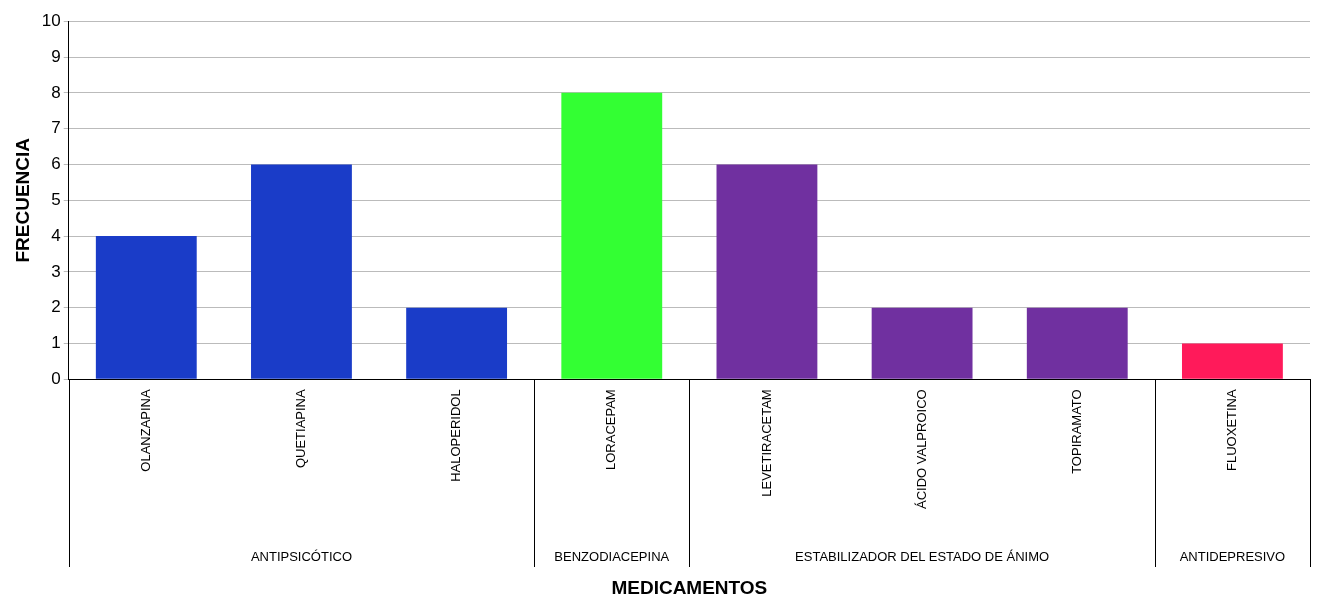 The width and height of the screenshot is (1328, 614). Describe the element at coordinates (56, 379) in the screenshot. I see `y-tick-label: 0` at that location.